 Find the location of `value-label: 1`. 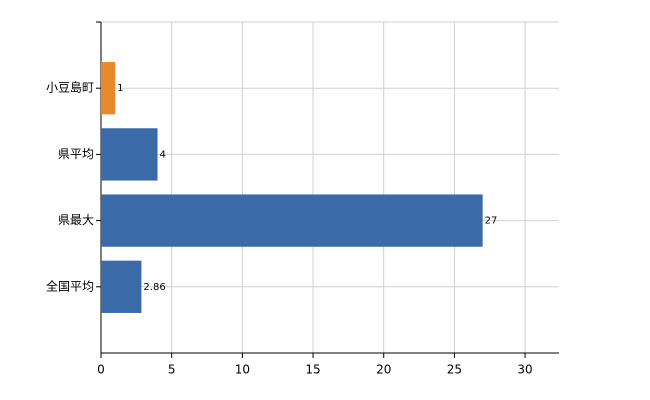

value-label: 1 is located at coordinates (120, 88).